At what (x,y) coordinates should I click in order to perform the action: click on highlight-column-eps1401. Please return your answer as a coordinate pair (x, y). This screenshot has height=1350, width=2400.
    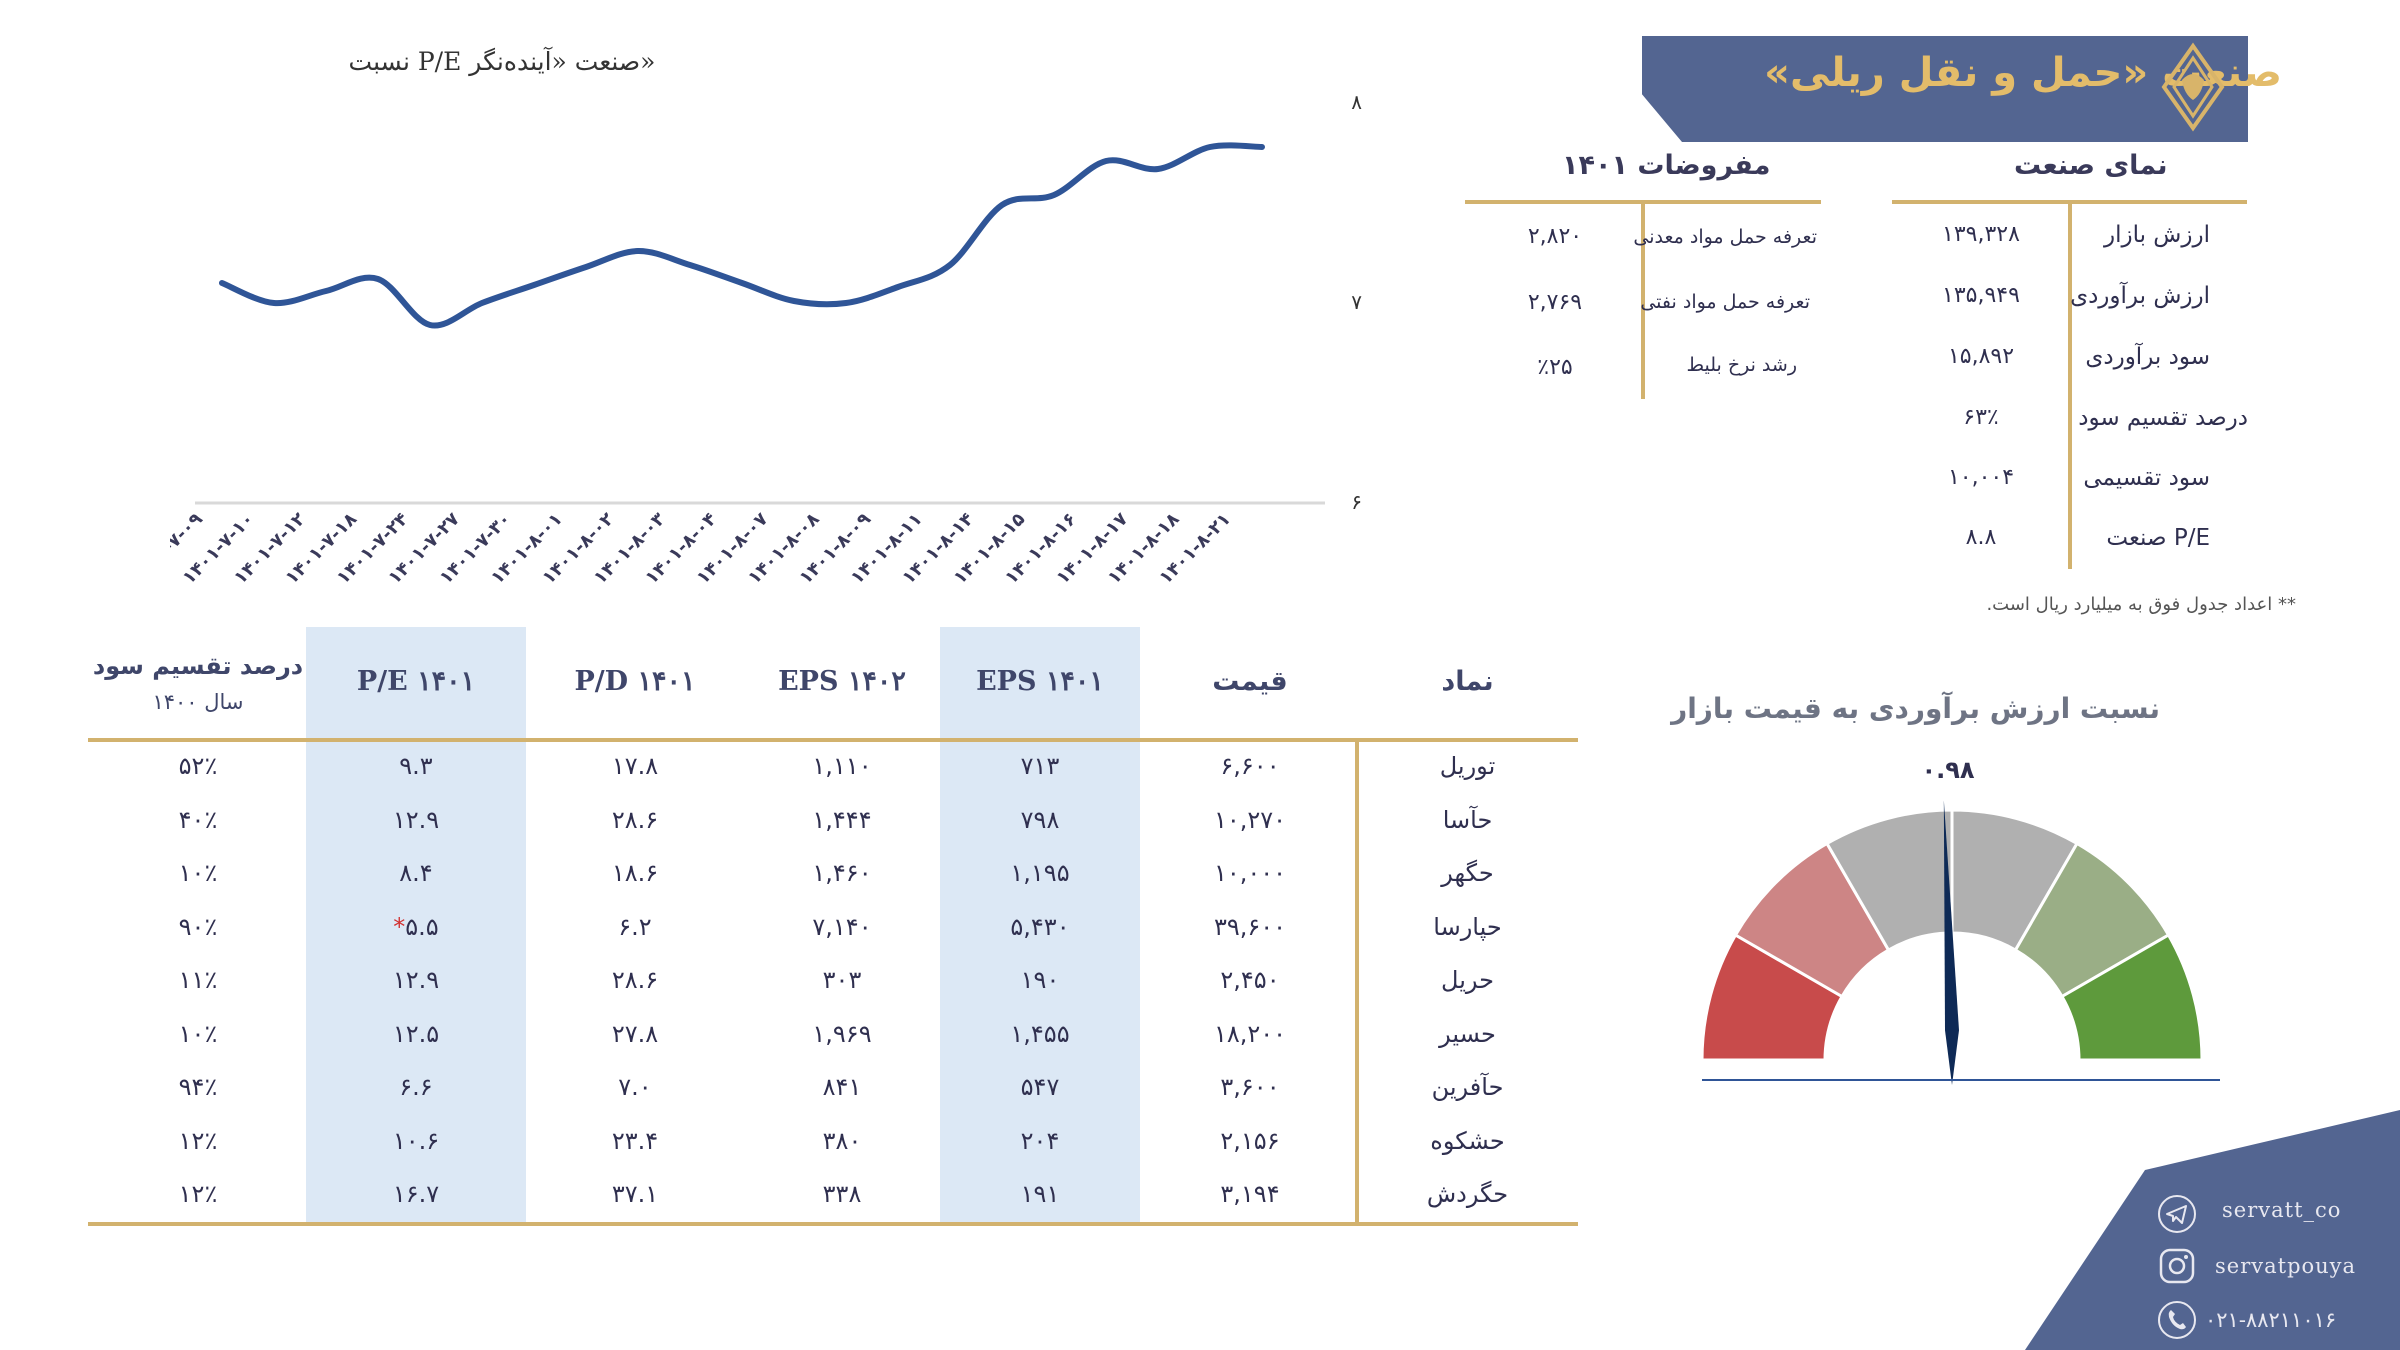
    Looking at the image, I should click on (1040, 924).